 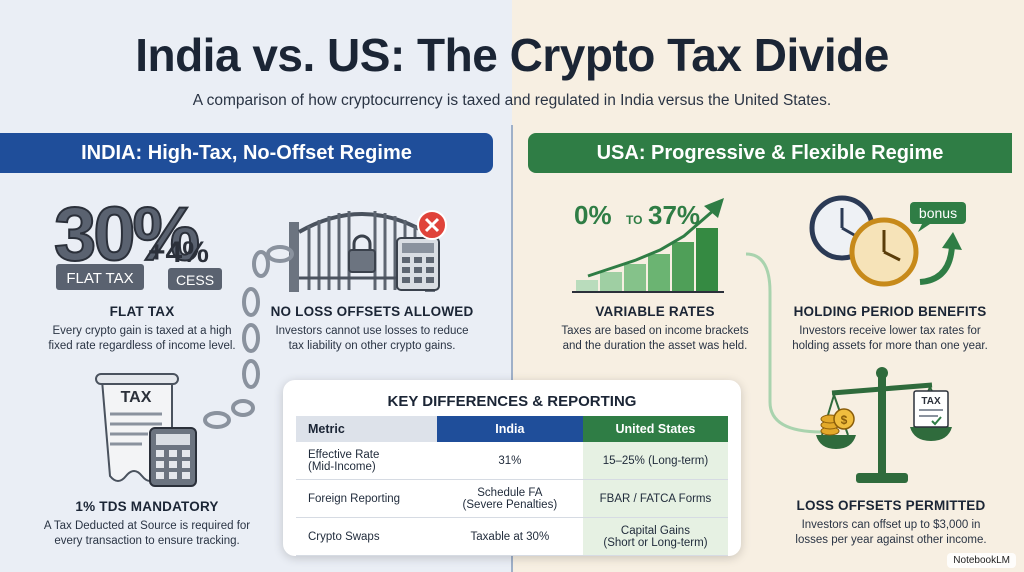 What do you see at coordinates (246, 153) in the screenshot?
I see `india-banner: INDIA: High-Tax, No-Offset Regime` at bounding box center [246, 153].